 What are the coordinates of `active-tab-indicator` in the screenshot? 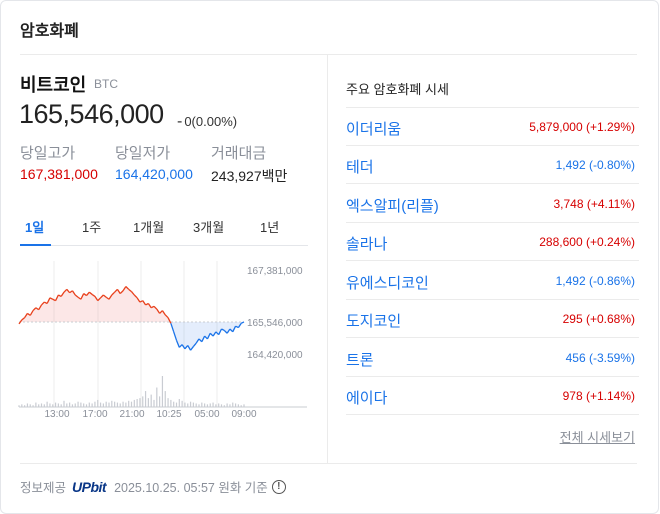 It's located at (35, 245).